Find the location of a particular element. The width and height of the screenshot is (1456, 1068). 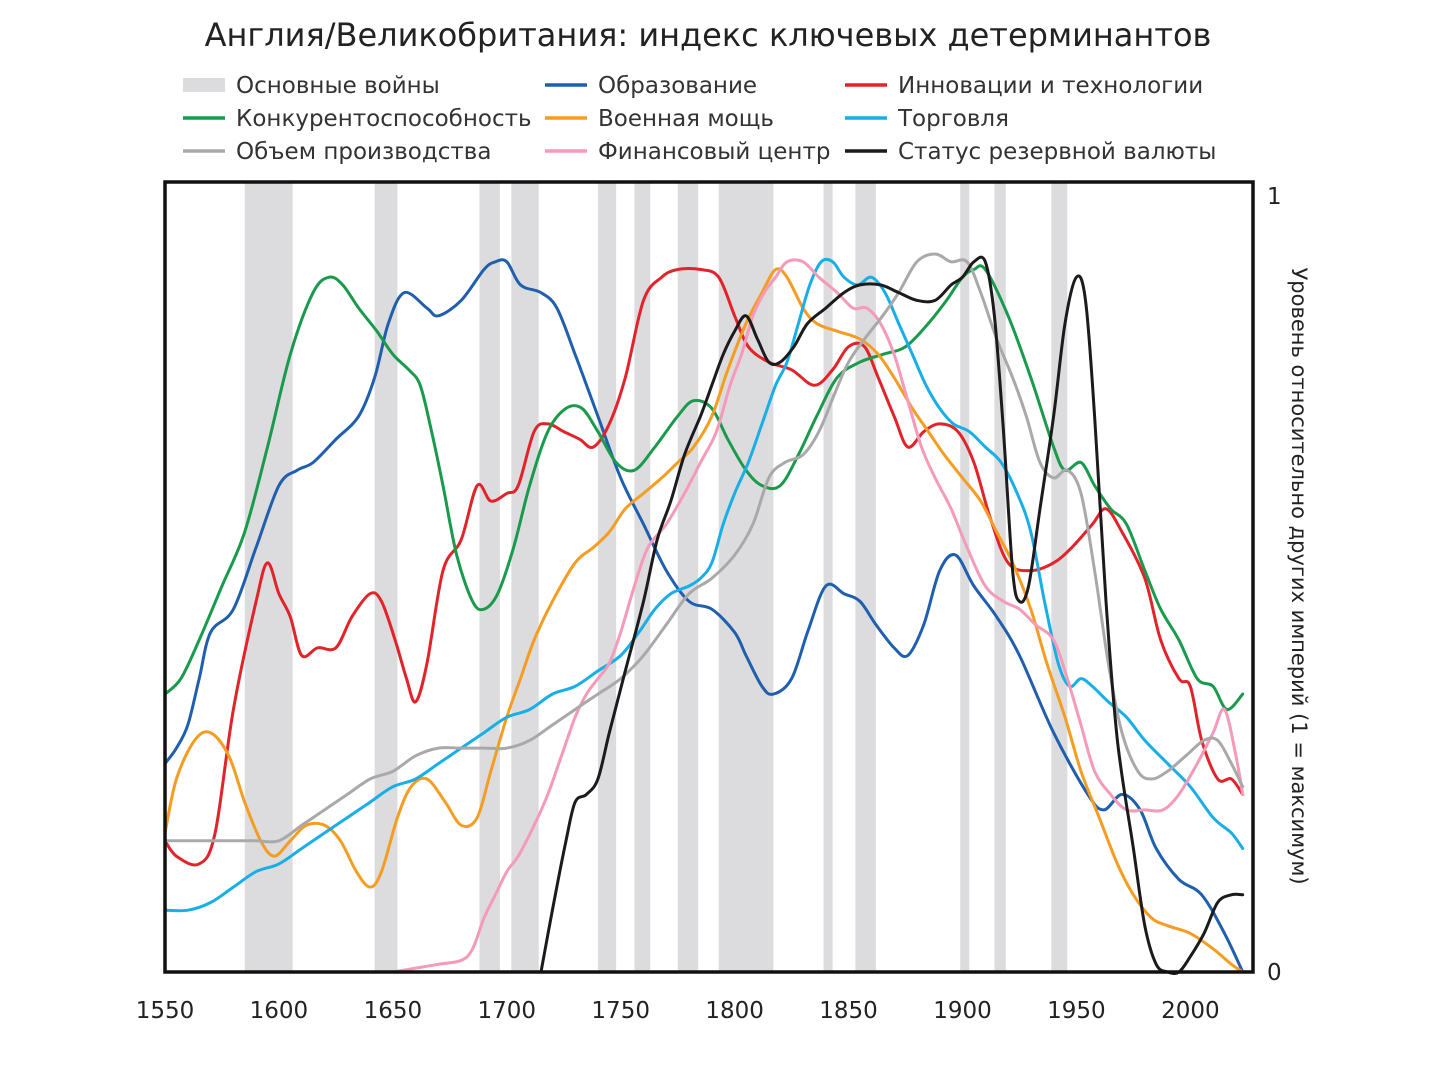

legend-swatch-wars is located at coordinates (204, 85).